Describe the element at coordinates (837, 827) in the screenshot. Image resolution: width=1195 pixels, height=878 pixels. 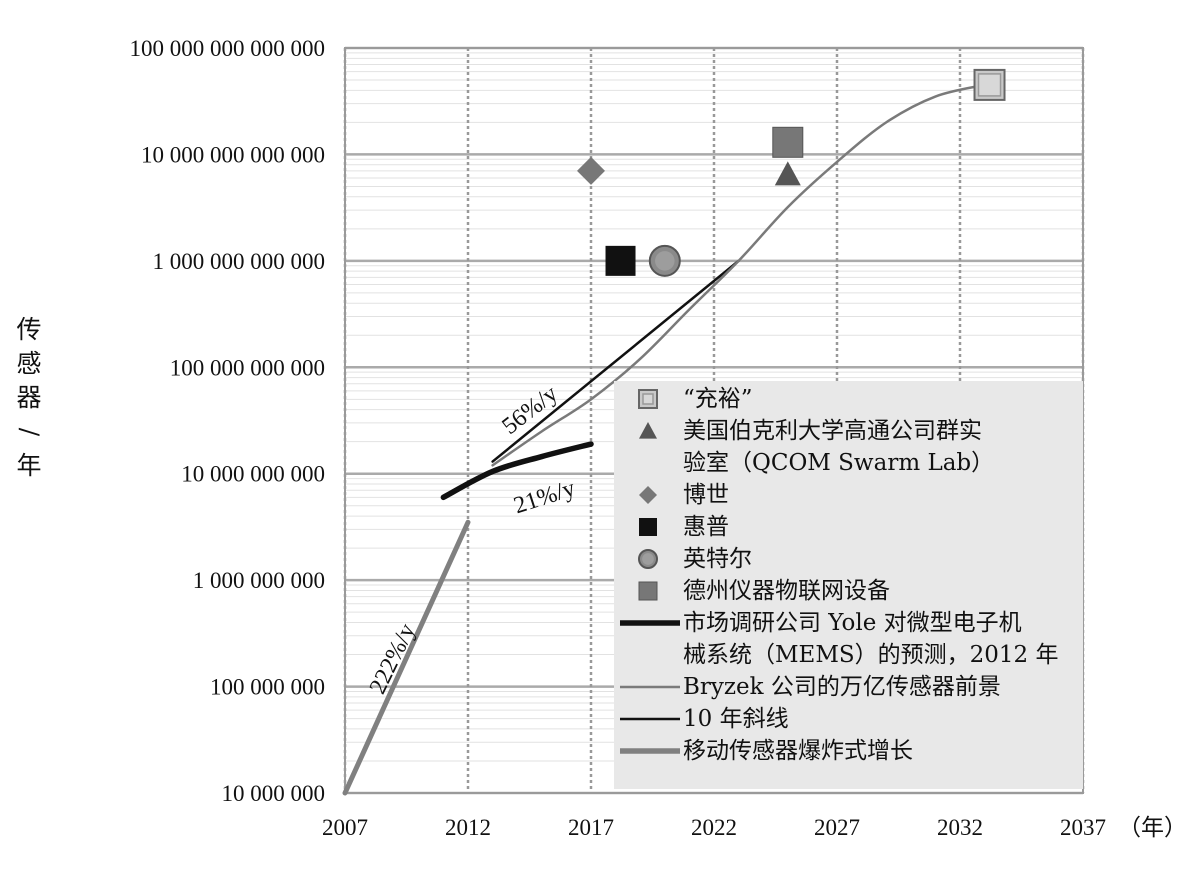
I see `x-tick-label: 2027` at that location.